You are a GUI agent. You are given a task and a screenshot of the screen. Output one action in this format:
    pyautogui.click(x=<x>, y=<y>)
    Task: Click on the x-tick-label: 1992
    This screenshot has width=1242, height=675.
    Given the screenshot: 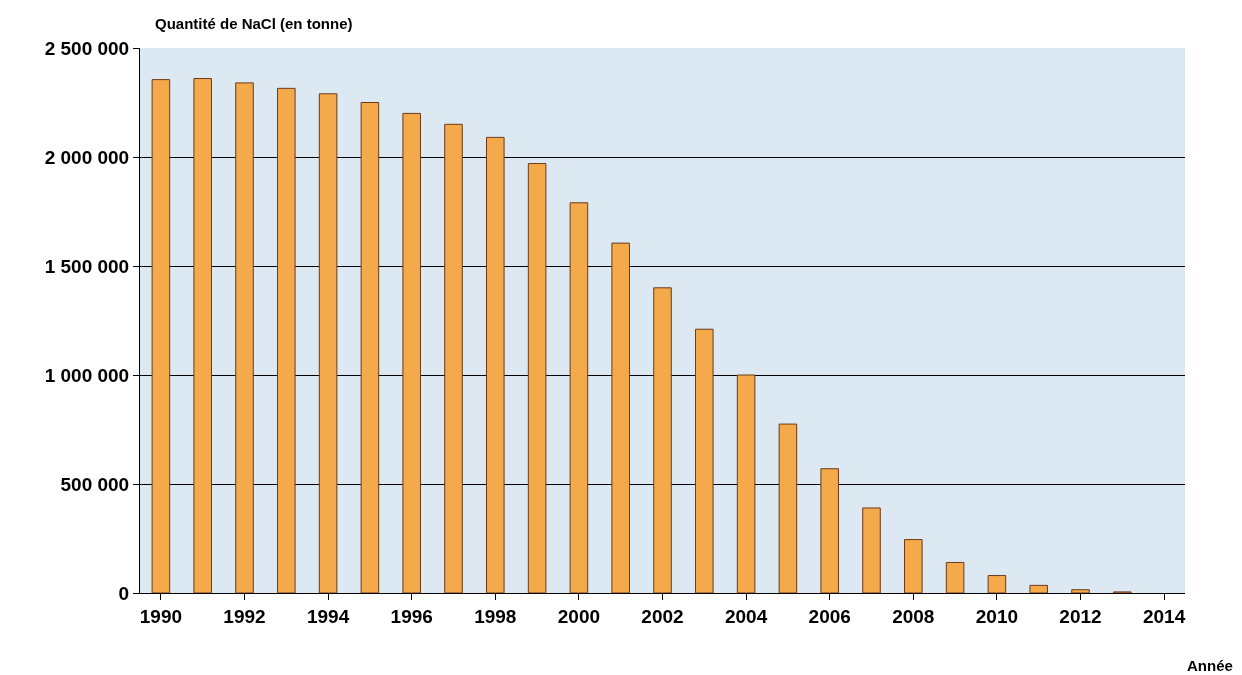 What is the action you would take?
    pyautogui.click(x=244, y=616)
    